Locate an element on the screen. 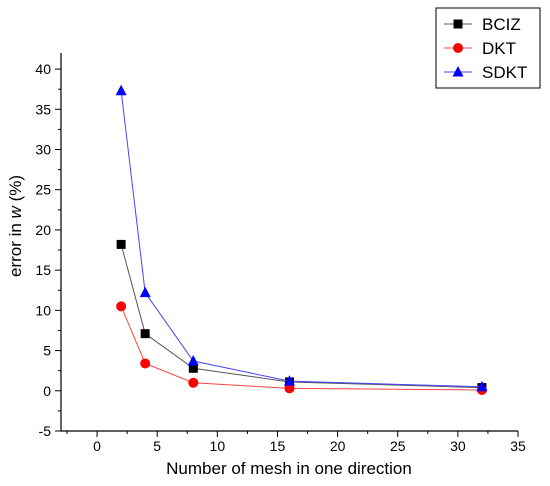 The width and height of the screenshot is (550, 486). x-tick-label: 5 is located at coordinates (157, 446).